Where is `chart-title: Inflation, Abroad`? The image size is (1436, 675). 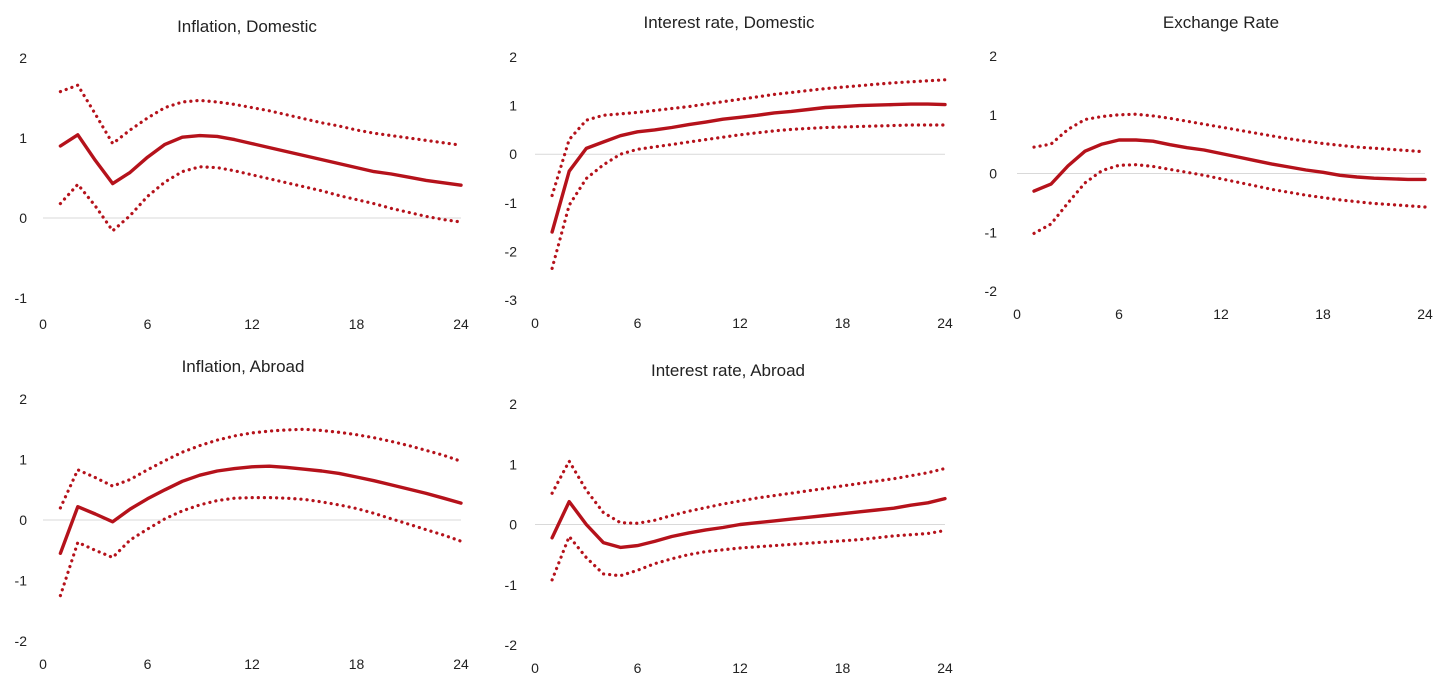 chart-title: Inflation, Abroad is located at coordinates (243, 366).